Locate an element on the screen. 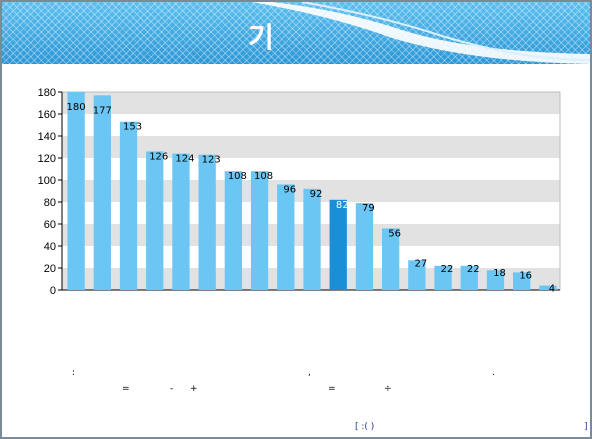  data-label: 16 is located at coordinates (525, 275).